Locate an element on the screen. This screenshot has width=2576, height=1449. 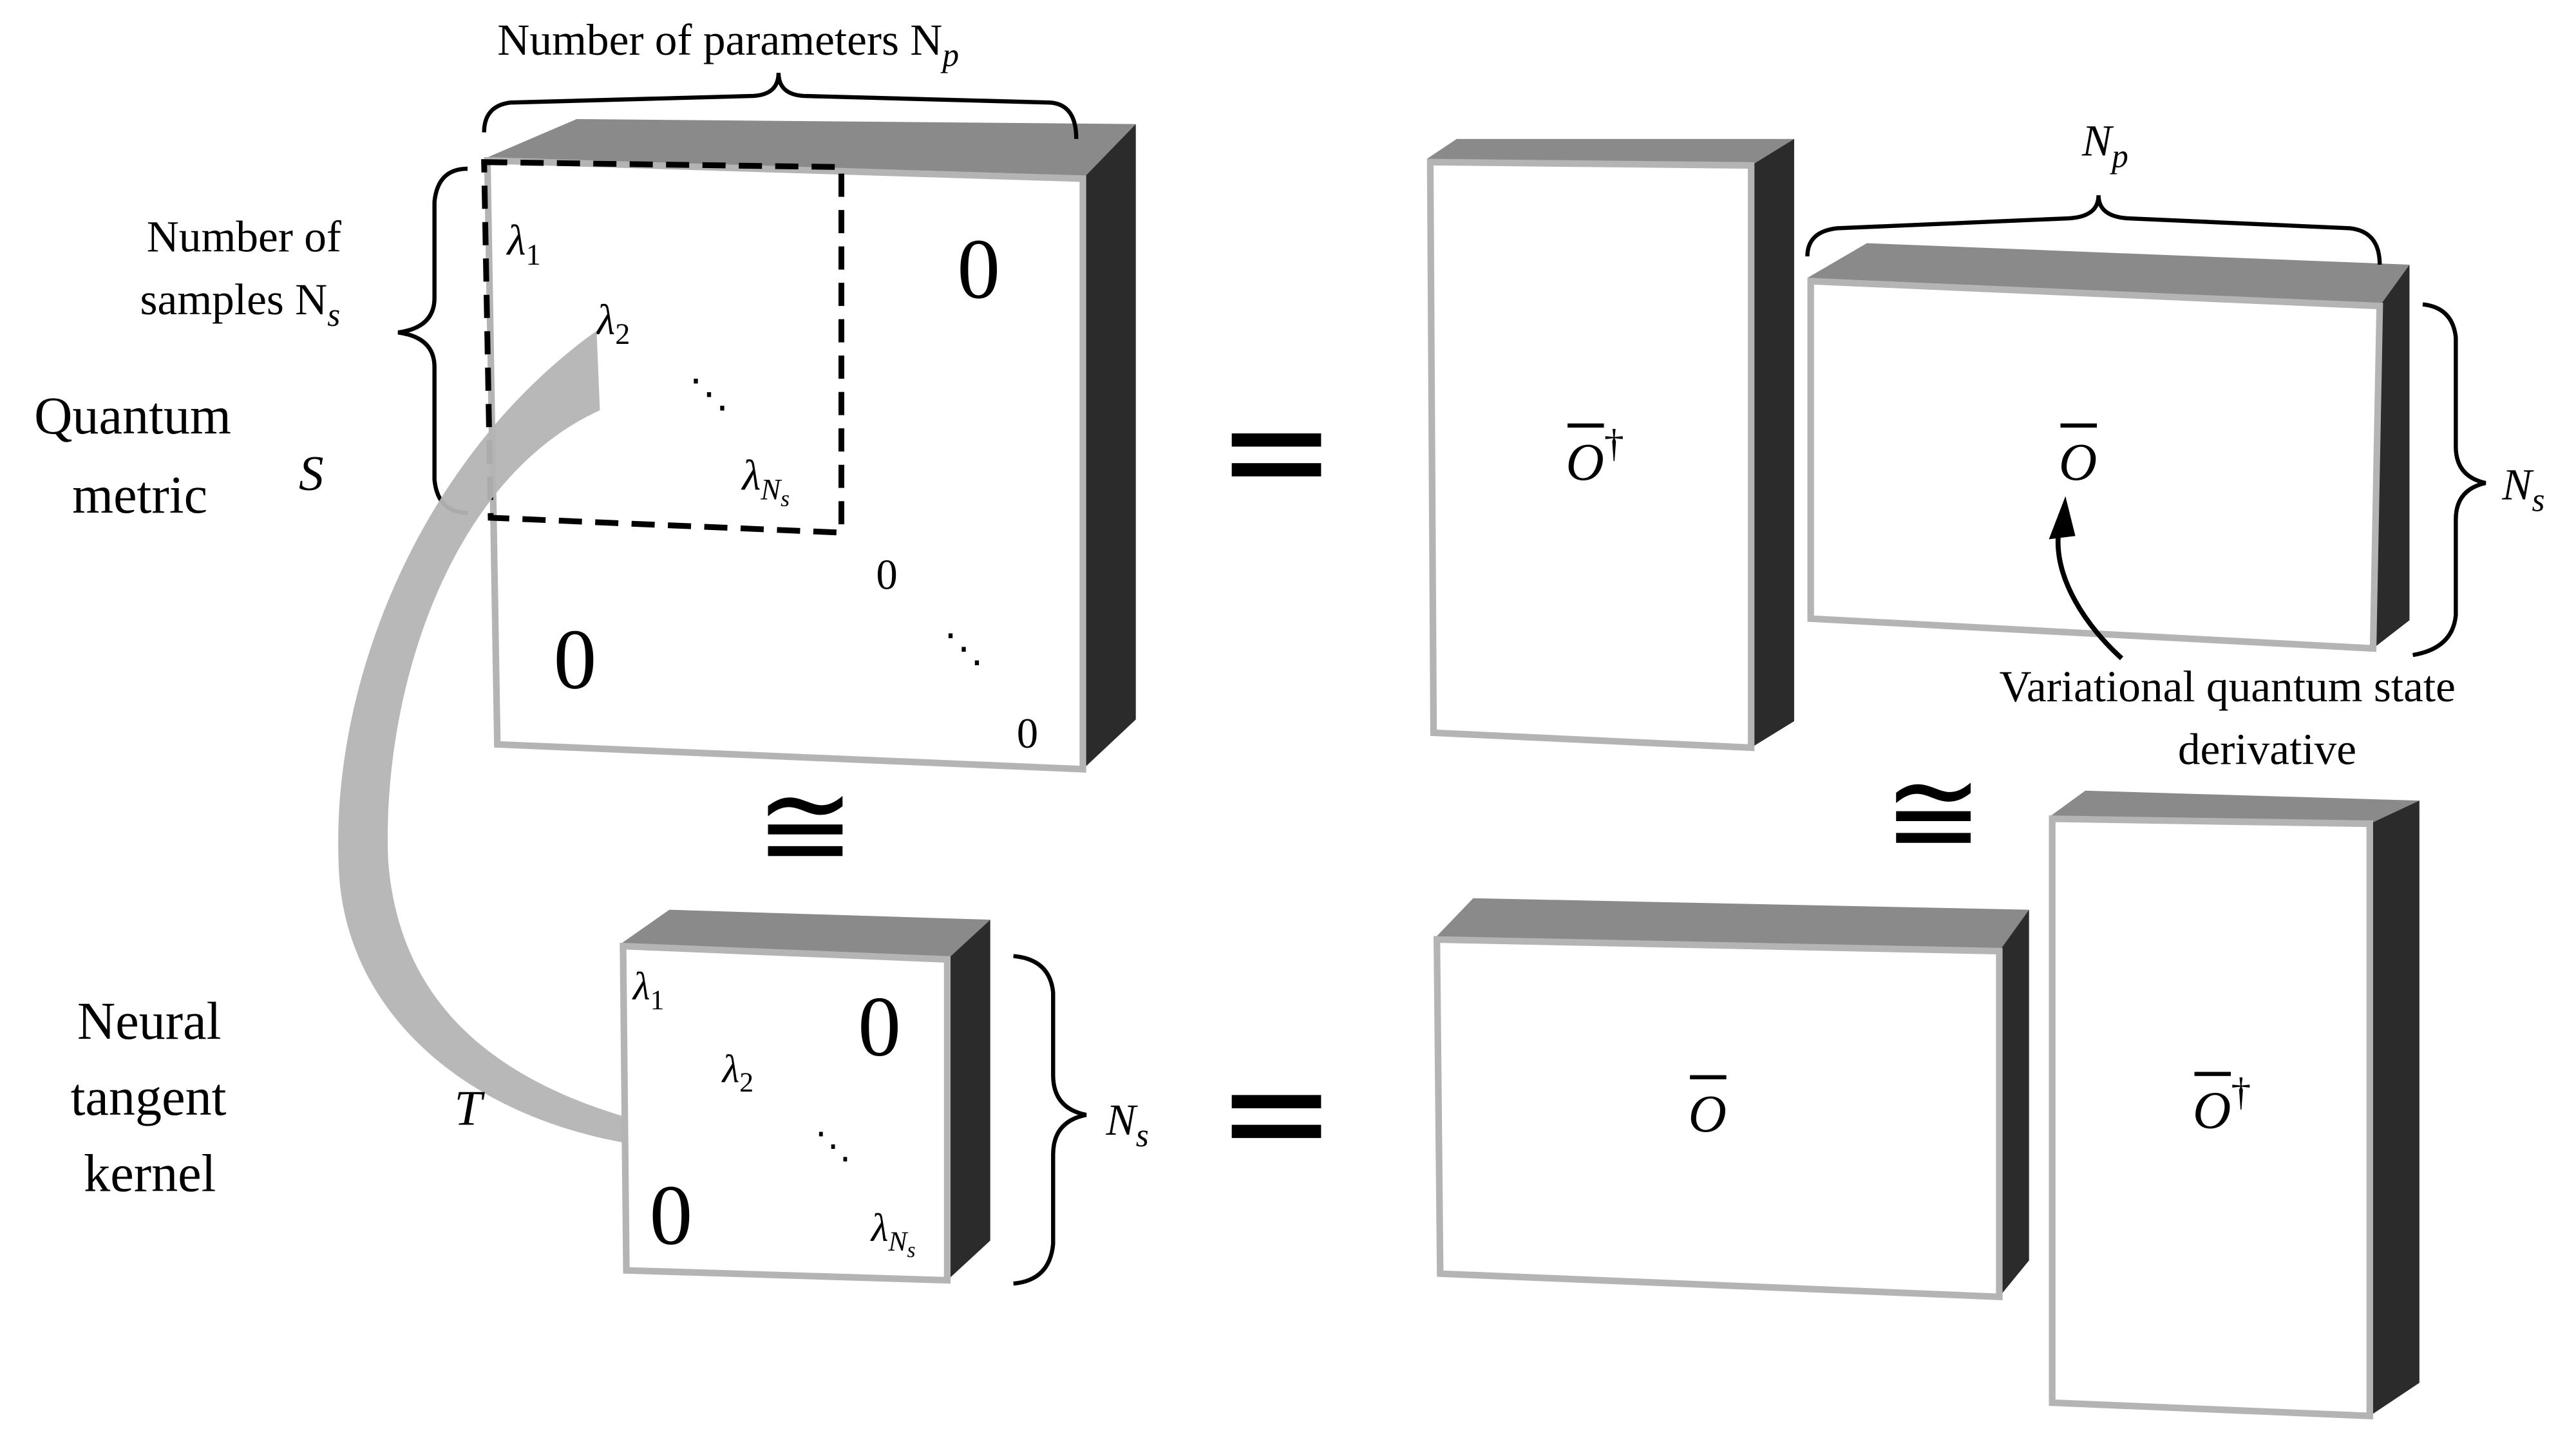
quantum-metric-matrix is located at coordinates (809, 446).